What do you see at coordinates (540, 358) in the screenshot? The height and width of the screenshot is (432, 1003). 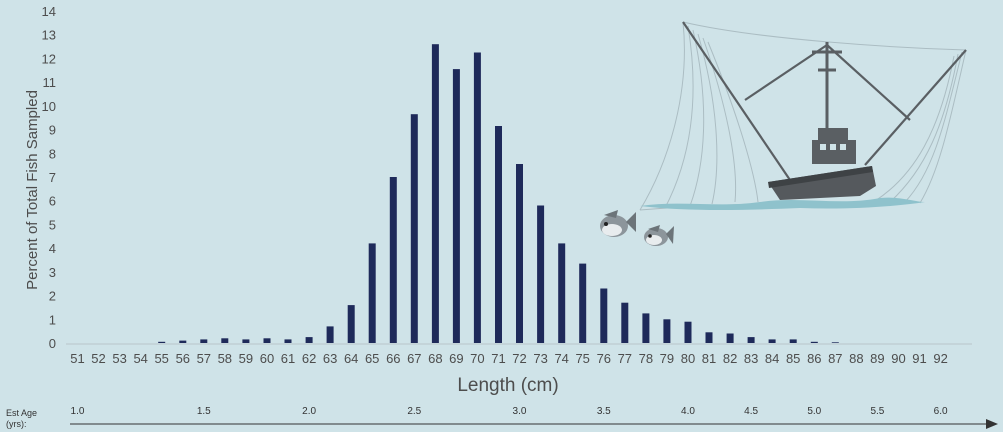 I see `x-tick-label: 73` at bounding box center [540, 358].